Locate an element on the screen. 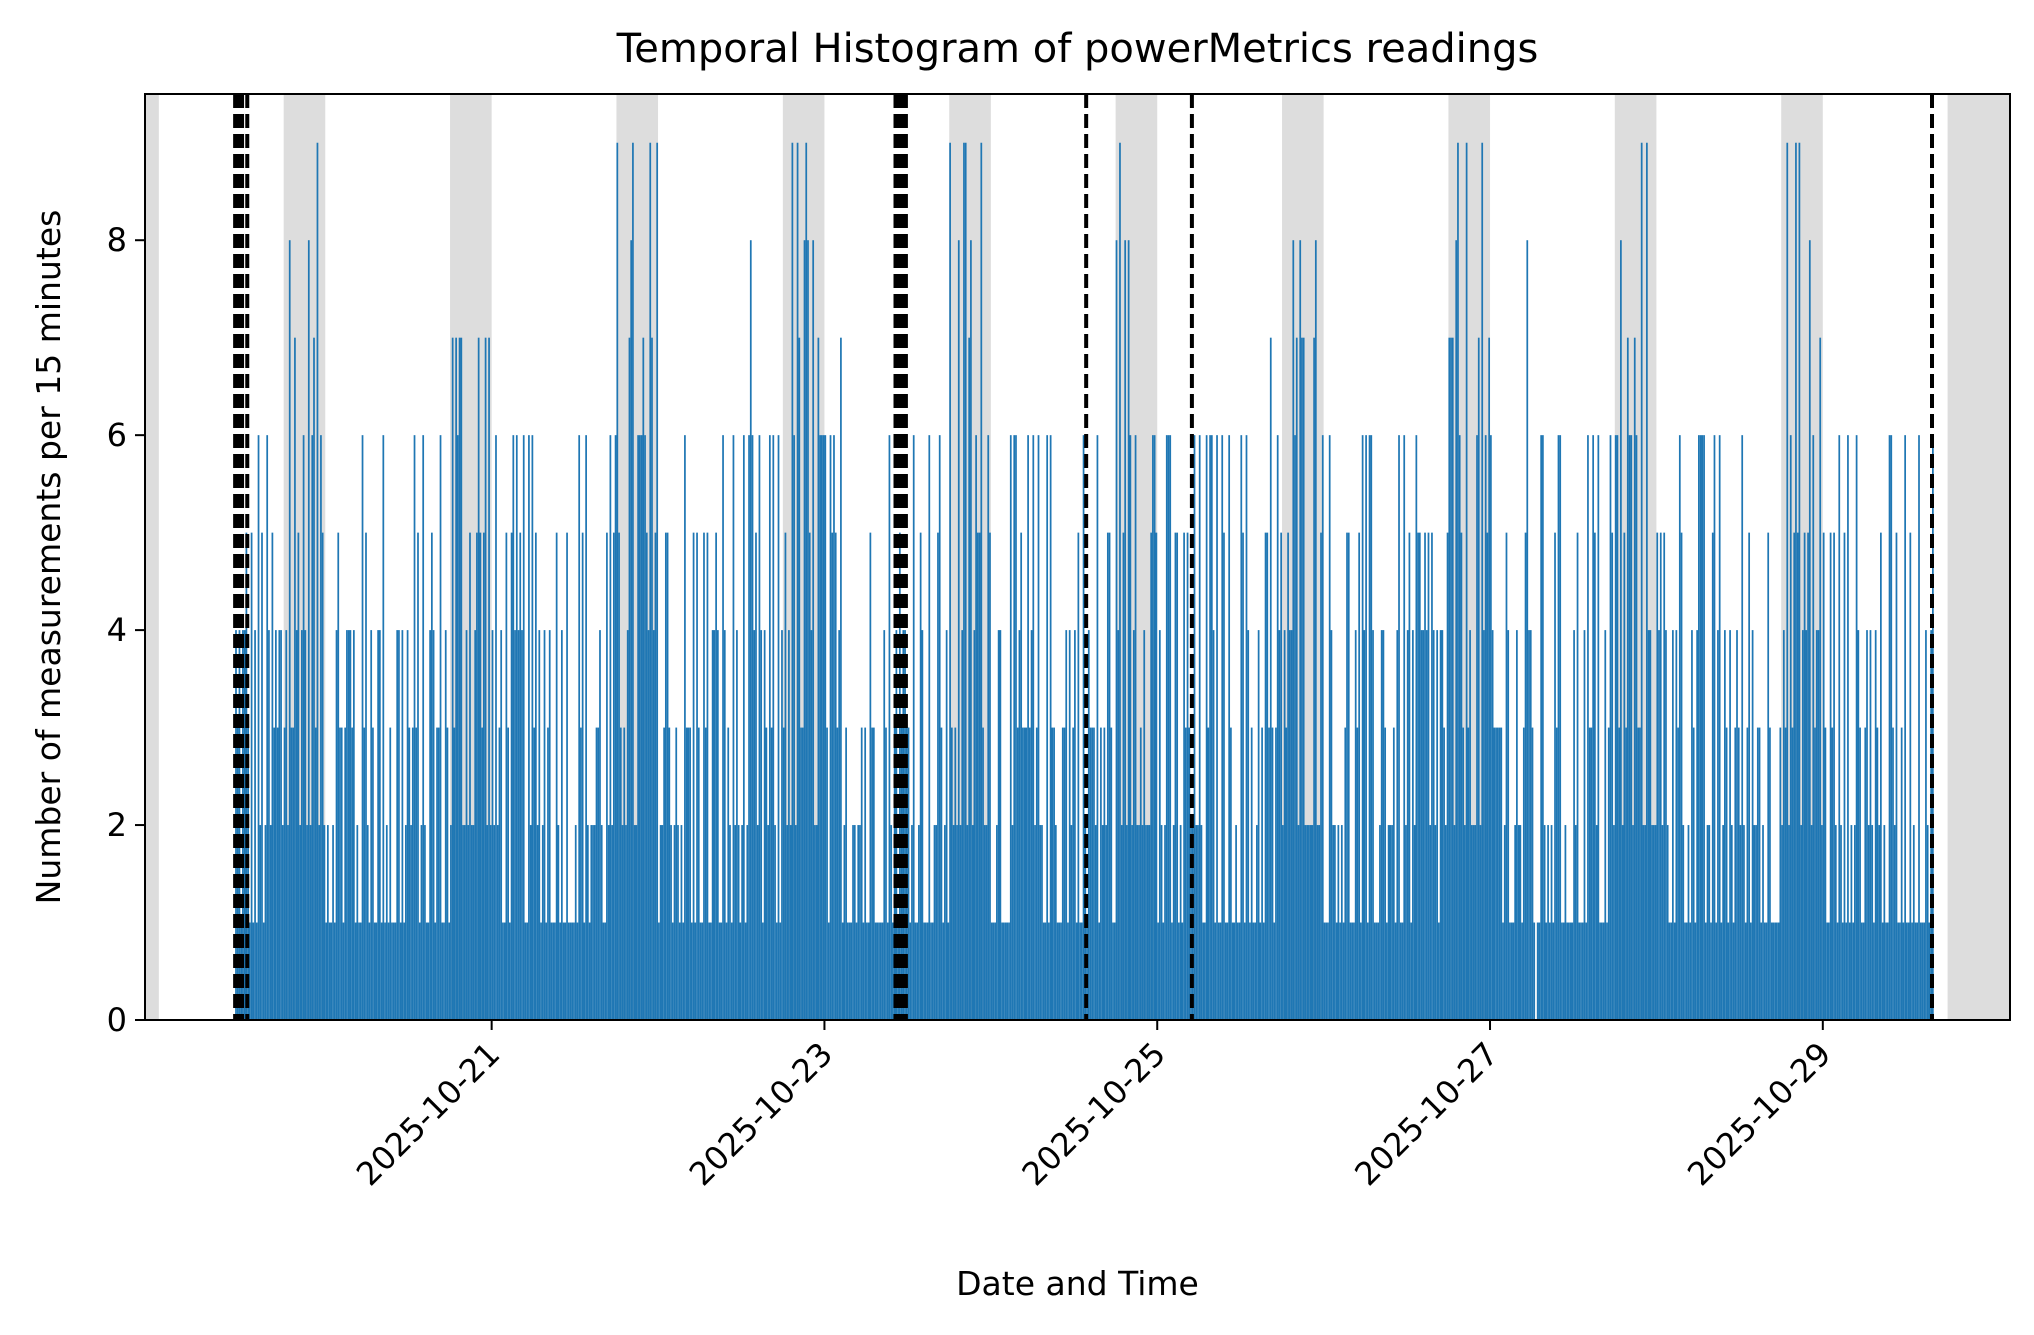  x-tick-label: 2025-10-29 is located at coordinates (1759, 1114).